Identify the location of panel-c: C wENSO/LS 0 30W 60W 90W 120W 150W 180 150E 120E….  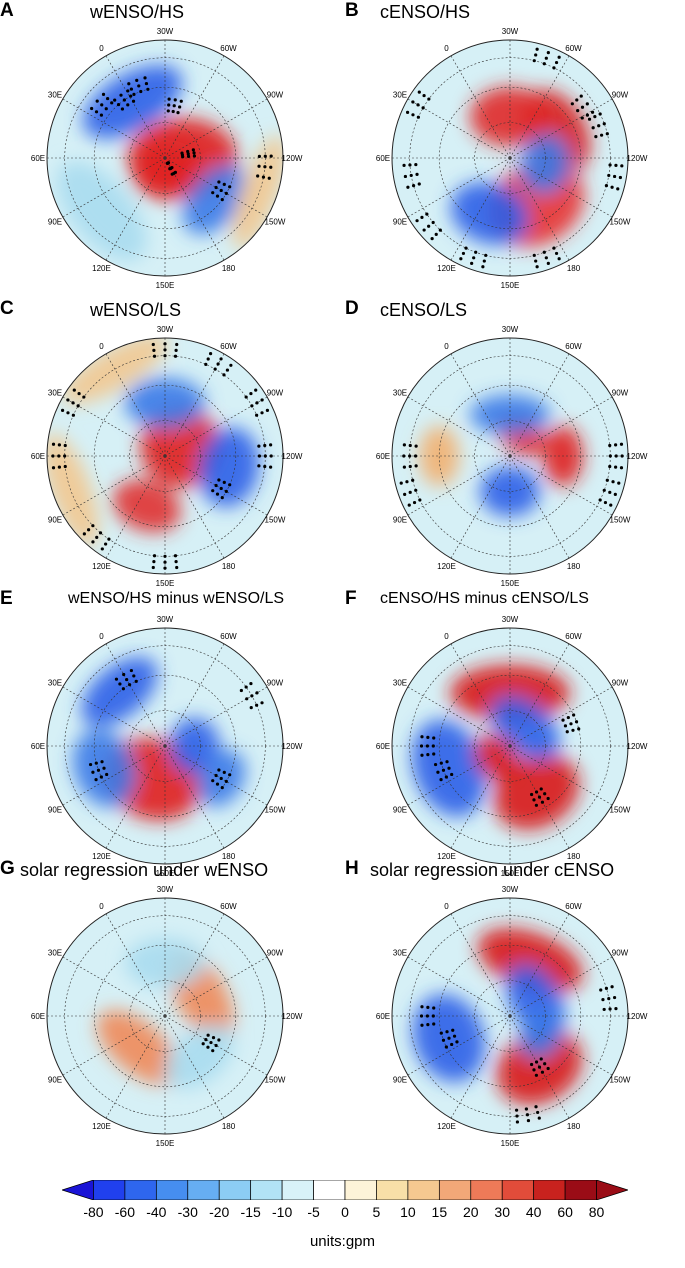
(165, 448).